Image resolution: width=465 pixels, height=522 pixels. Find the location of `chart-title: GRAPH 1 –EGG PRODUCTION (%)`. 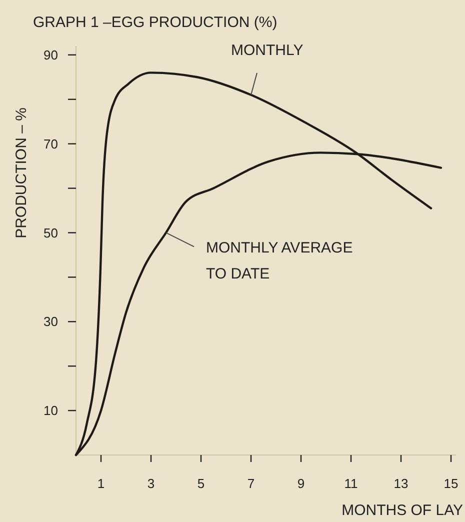

chart-title: GRAPH 1 –EGG PRODUCTION (%) is located at coordinates (155, 22).